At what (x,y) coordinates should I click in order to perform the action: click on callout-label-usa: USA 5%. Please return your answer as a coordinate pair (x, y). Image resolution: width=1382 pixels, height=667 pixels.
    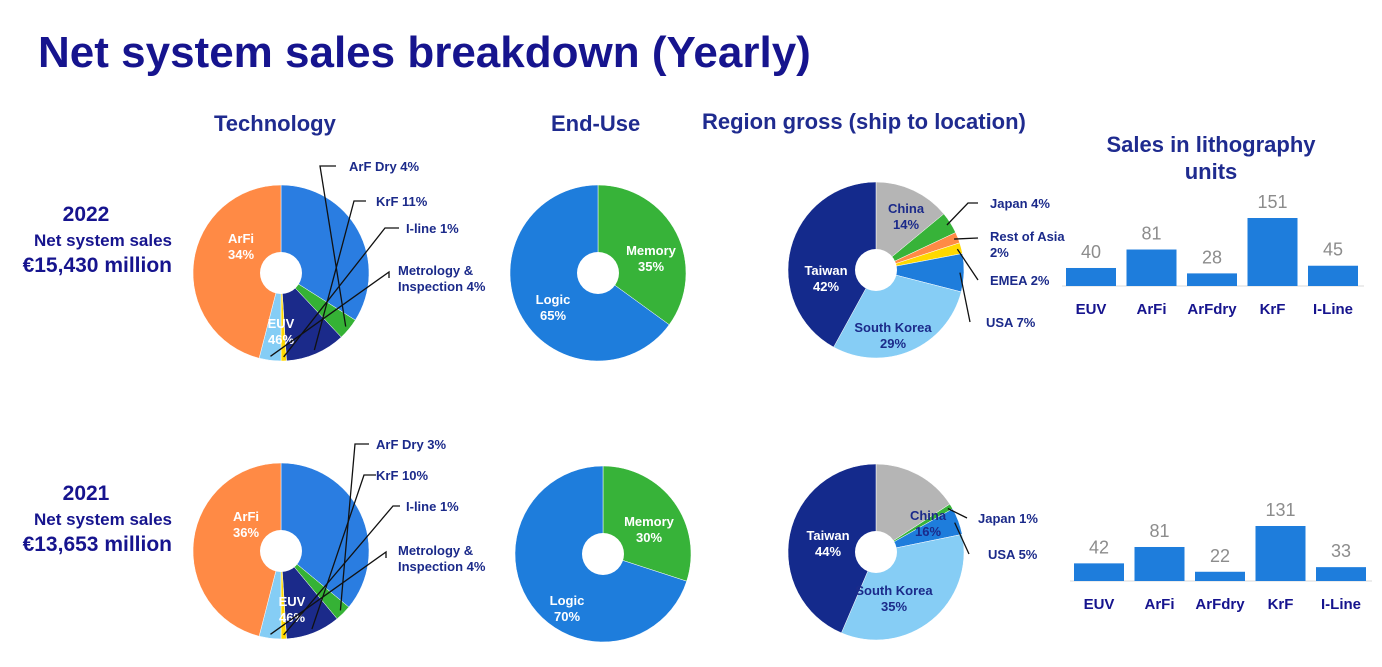
    Looking at the image, I should click on (1013, 554).